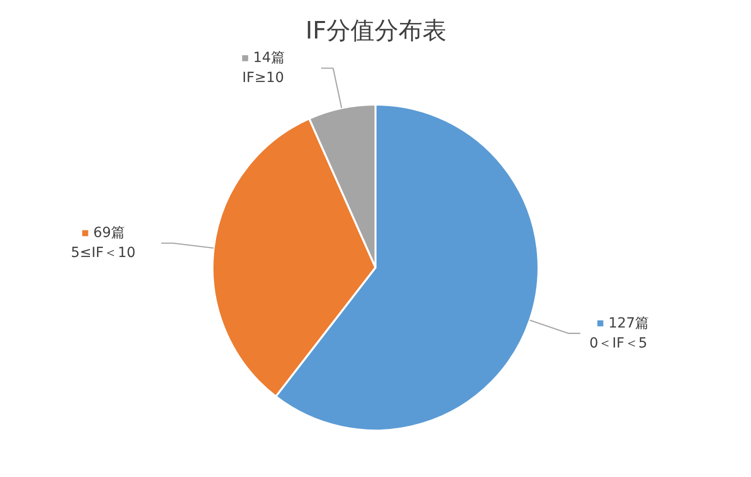 The width and height of the screenshot is (751, 477). What do you see at coordinates (629, 323) in the screenshot?
I see `data-label: 127篇` at bounding box center [629, 323].